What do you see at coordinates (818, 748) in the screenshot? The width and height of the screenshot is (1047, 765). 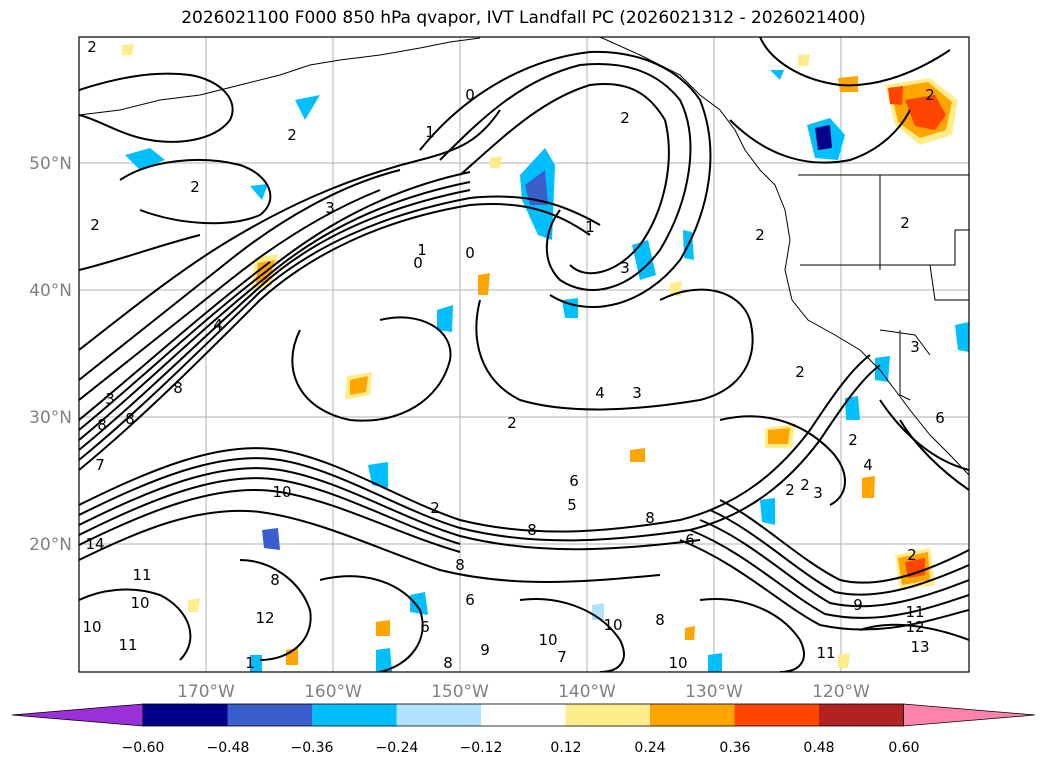 I see `colorbar-tick: 0.48` at bounding box center [818, 748].